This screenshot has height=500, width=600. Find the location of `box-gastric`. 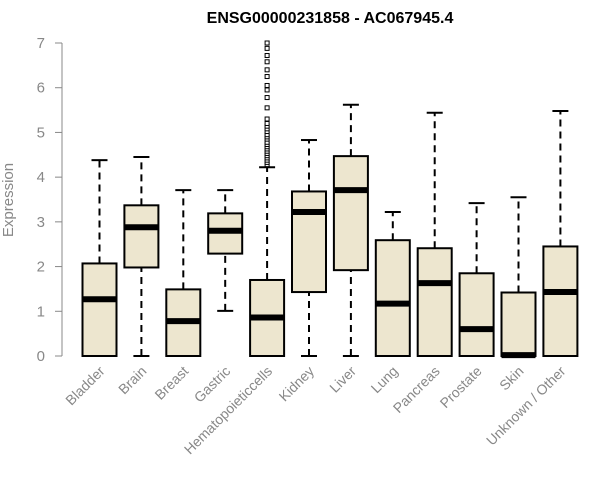

box-gastric is located at coordinates (225, 250).